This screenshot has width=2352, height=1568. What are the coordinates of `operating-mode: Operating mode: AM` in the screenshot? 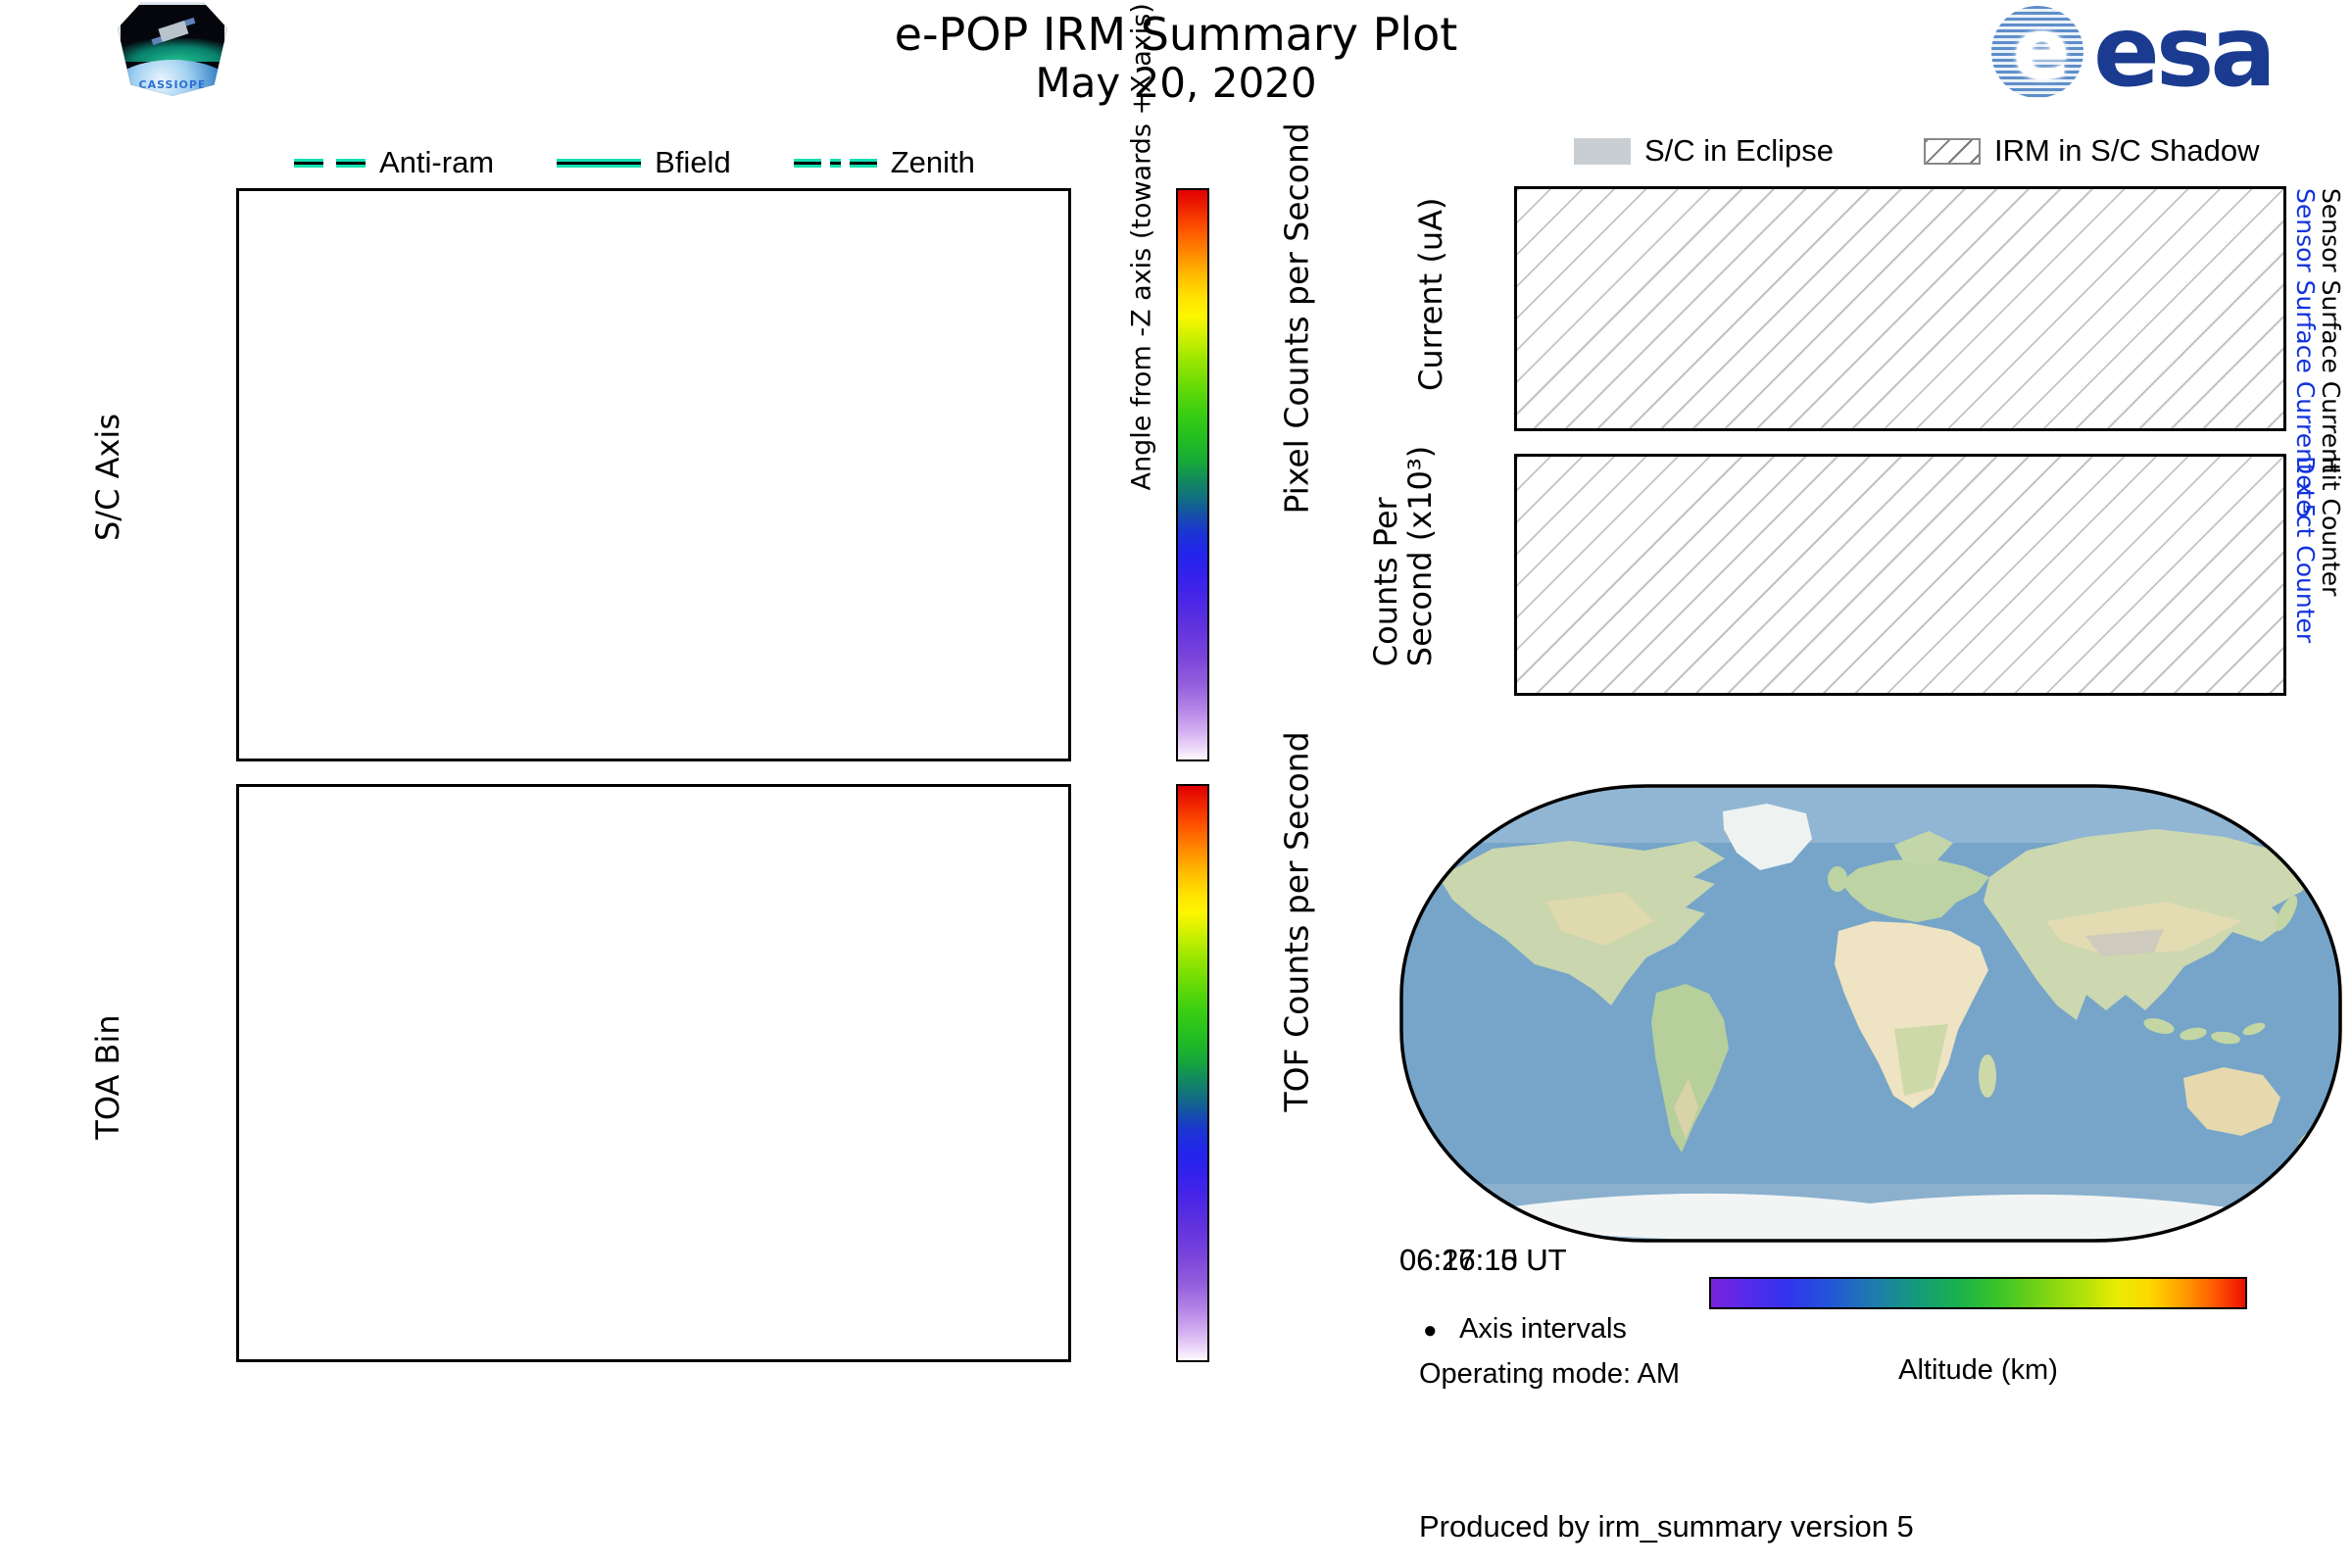 It's located at (1549, 1374).